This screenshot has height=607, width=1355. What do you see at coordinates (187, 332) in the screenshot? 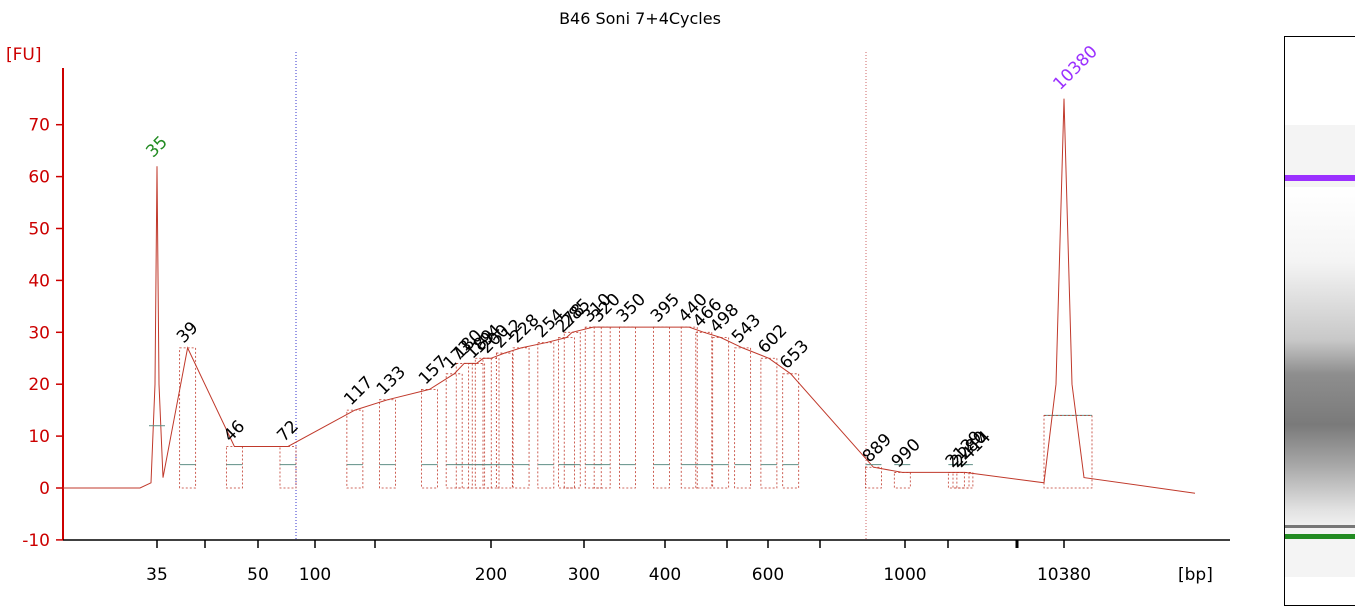
I see `peak-label: 39` at bounding box center [187, 332].